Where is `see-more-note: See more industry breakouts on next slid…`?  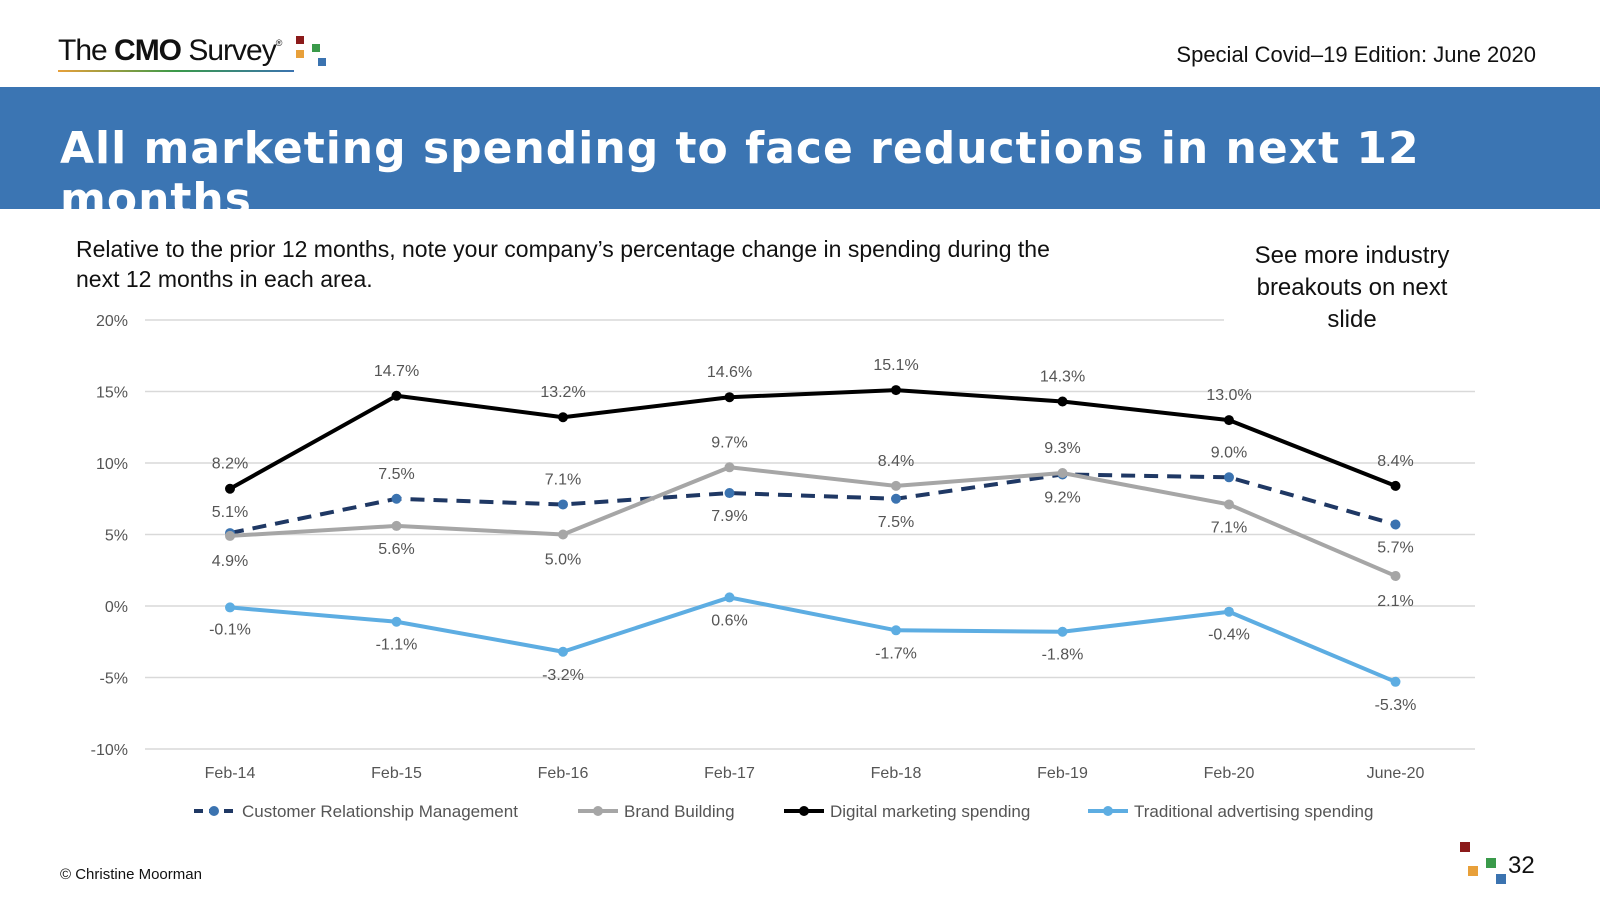
see-more-note: See more industry breakouts on next slid… is located at coordinates (1352, 287).